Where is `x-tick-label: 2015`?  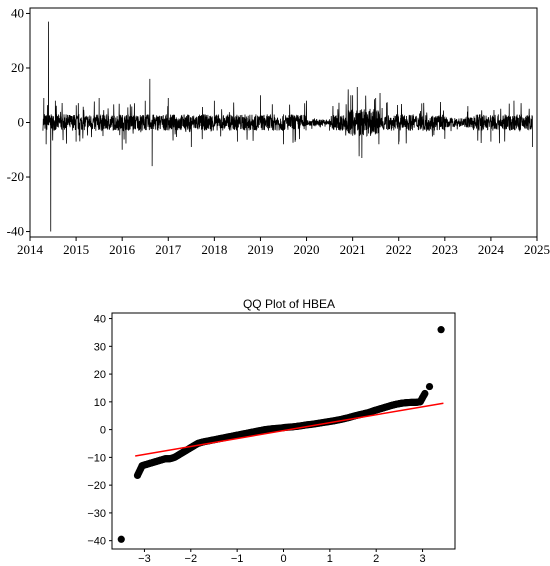 x-tick-label: 2015 is located at coordinates (76, 249).